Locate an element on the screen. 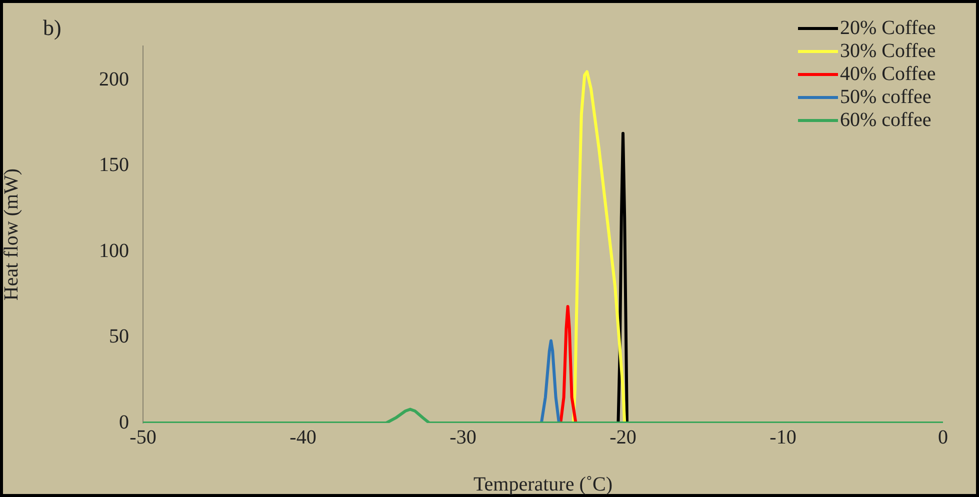  x-tick-label: -40 is located at coordinates (303, 437).